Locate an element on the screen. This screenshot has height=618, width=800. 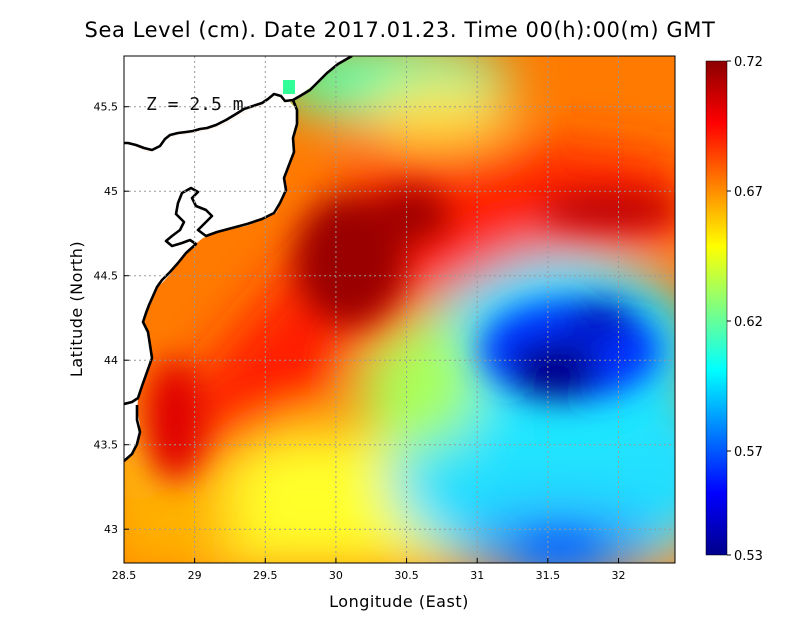
x-axis-ticks: 28.5 29 29.5 30 30.5 31 31.5 32 is located at coordinates (368, 570).